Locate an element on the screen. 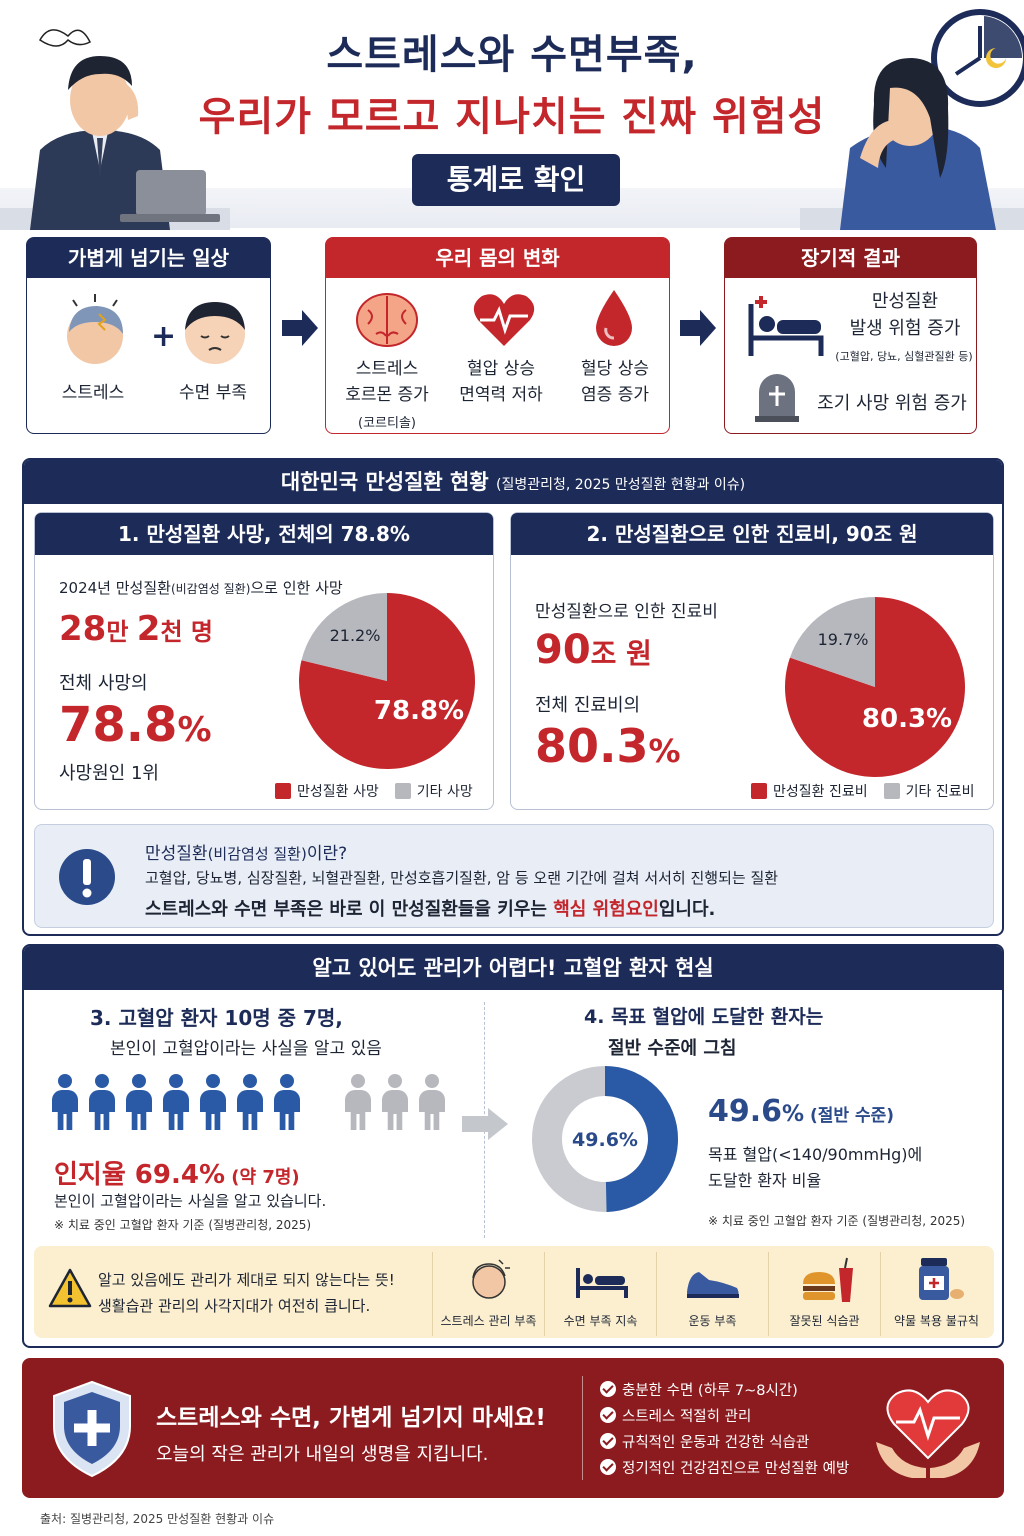 The height and width of the screenshot is (1536, 1024). card2-share-label: 전체 진료비의 is located at coordinates (588, 705).